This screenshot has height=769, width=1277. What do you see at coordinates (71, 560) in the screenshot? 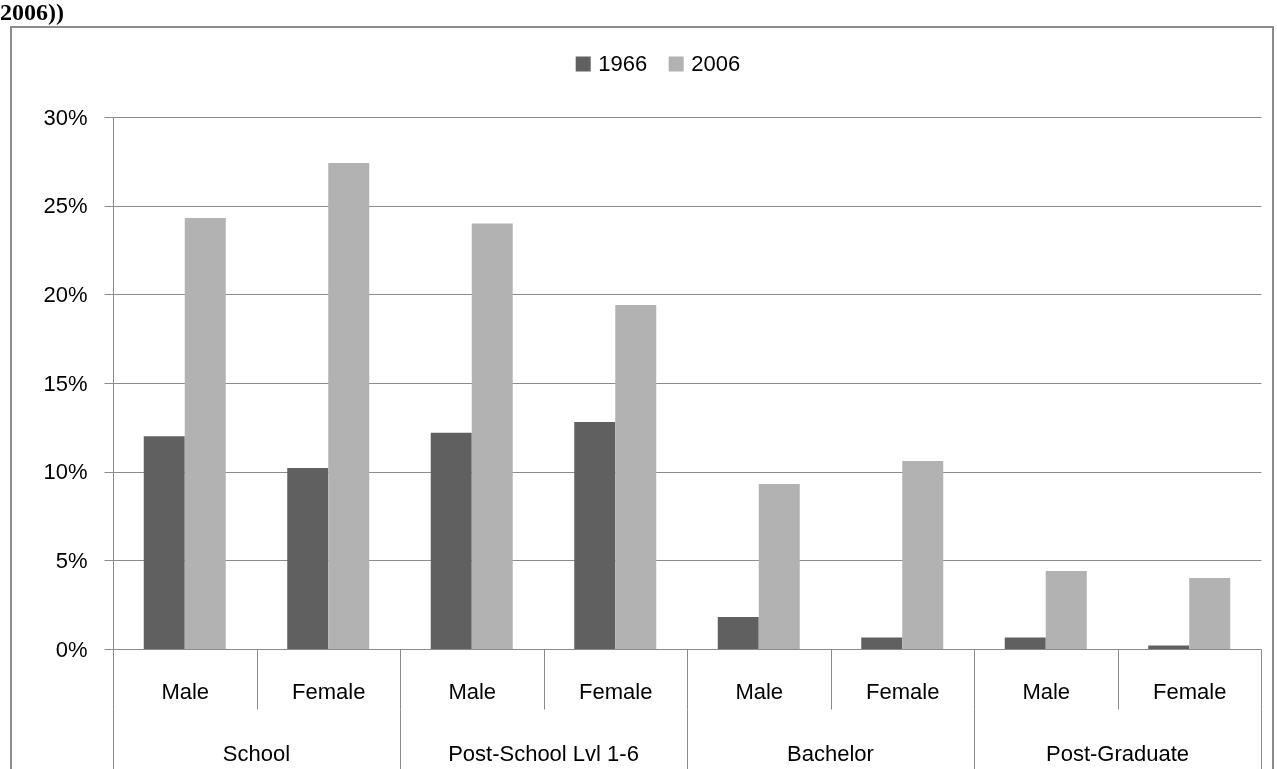
I see `y-tick-label: 5%` at bounding box center [71, 560].